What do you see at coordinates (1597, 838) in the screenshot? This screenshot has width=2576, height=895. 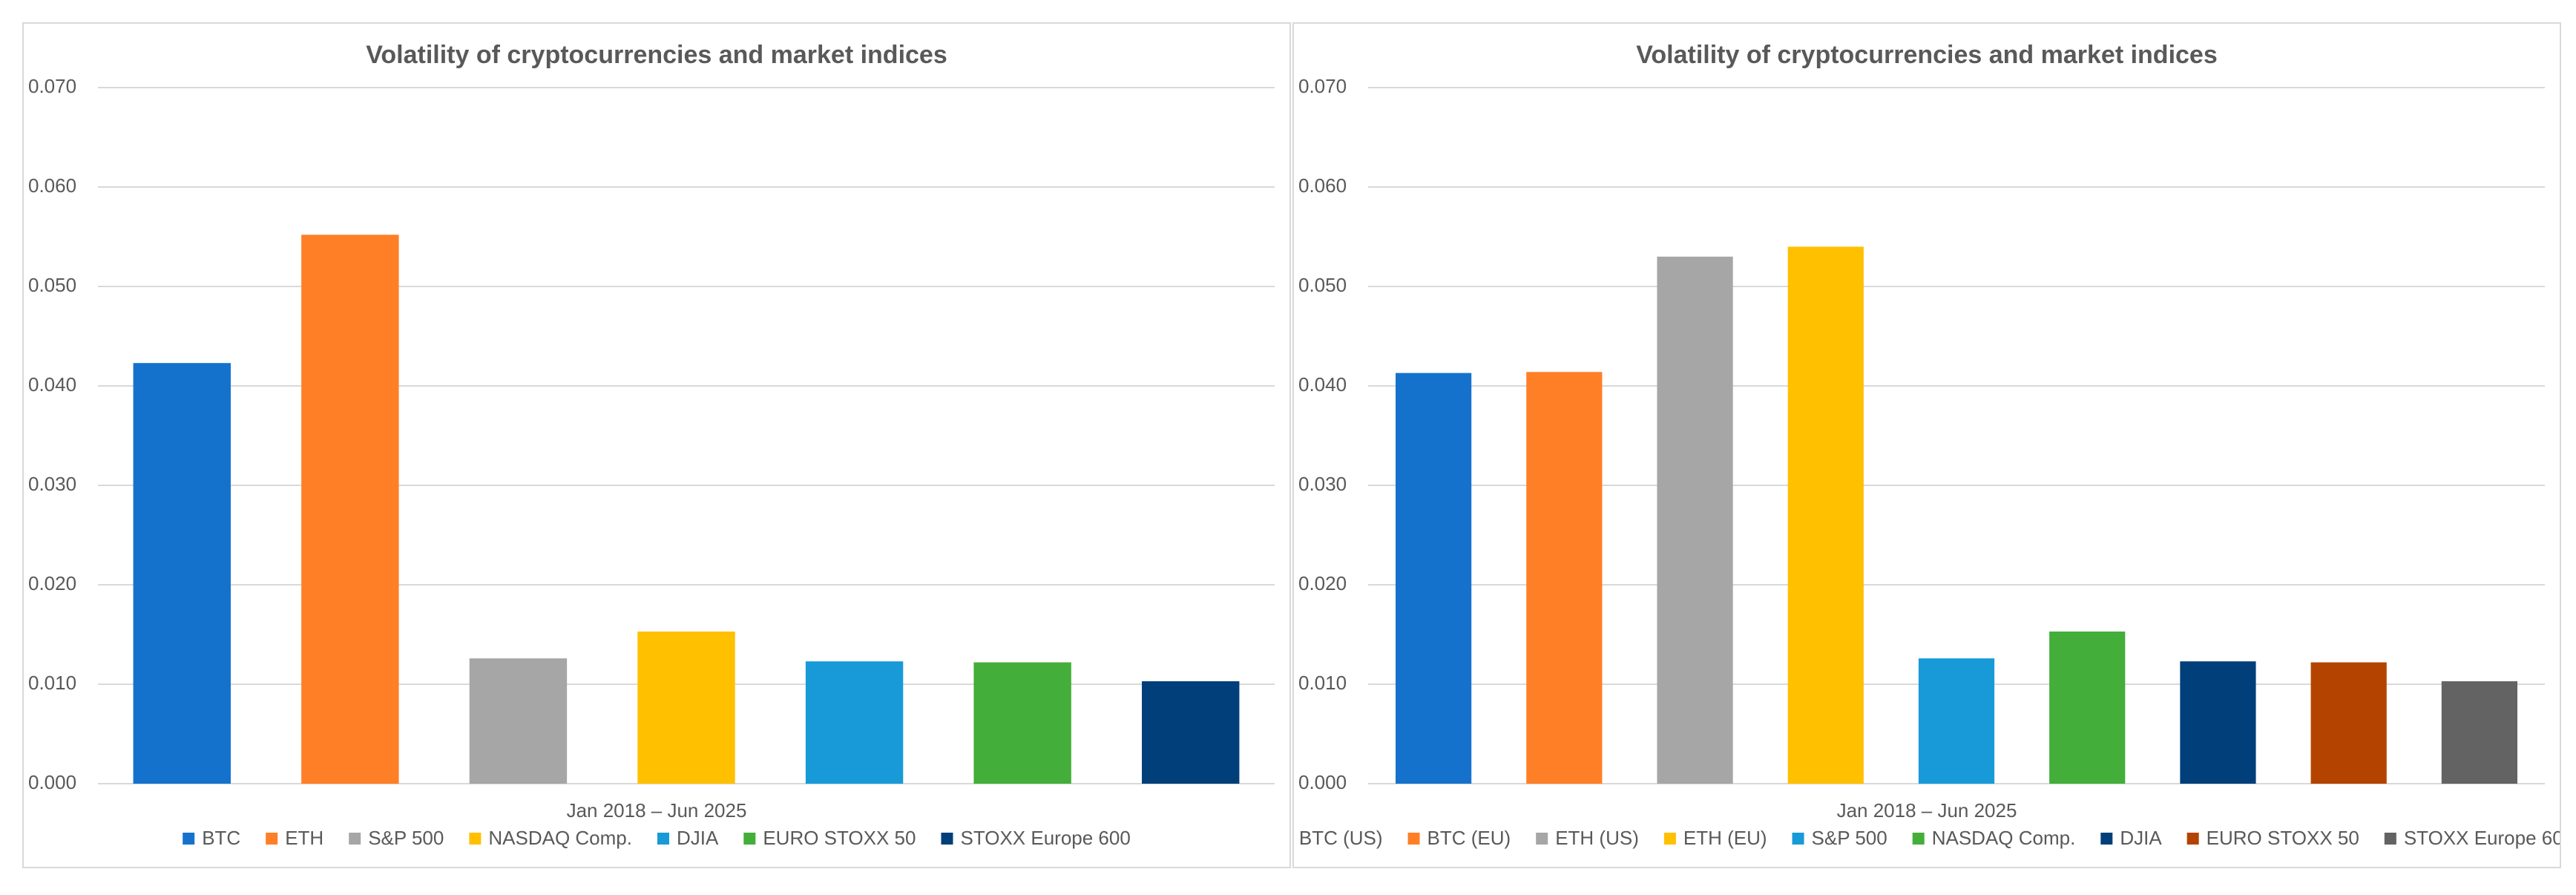 I see `legend-label: ETH (US)` at bounding box center [1597, 838].